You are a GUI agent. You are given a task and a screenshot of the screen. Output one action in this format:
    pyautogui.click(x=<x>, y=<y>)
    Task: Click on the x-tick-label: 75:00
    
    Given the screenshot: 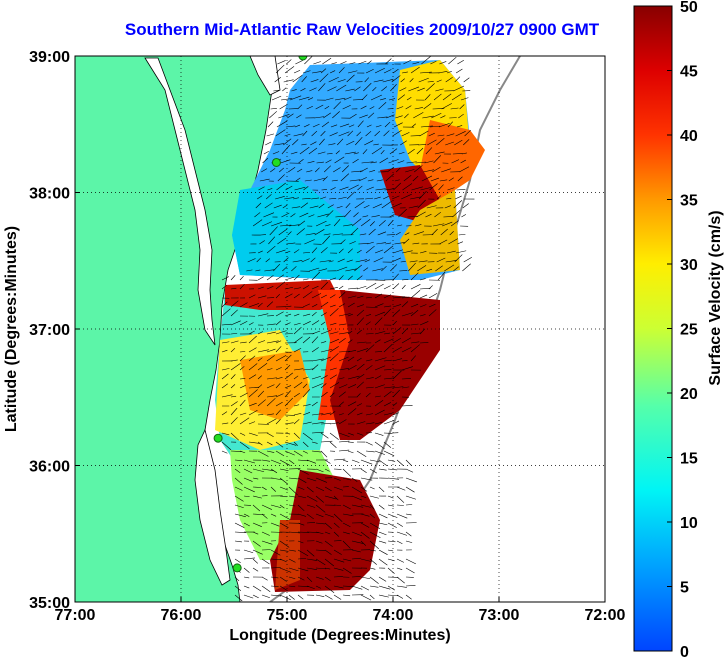 What is the action you would take?
    pyautogui.click(x=287, y=615)
    